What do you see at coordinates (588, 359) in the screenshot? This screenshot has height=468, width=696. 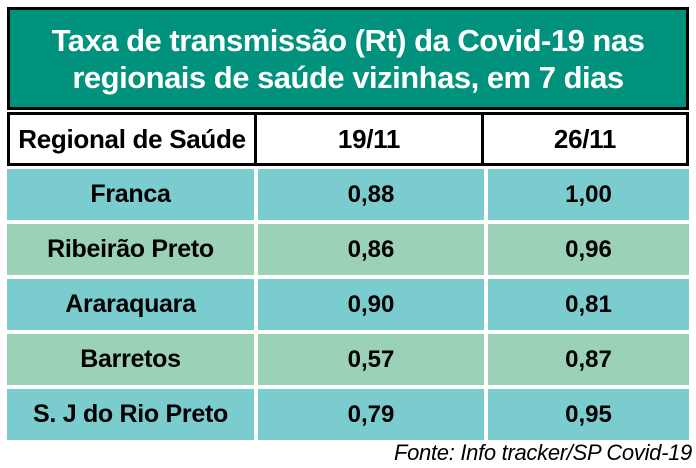 I see `table-cell-rt-26-11: 0,87` at bounding box center [588, 359].